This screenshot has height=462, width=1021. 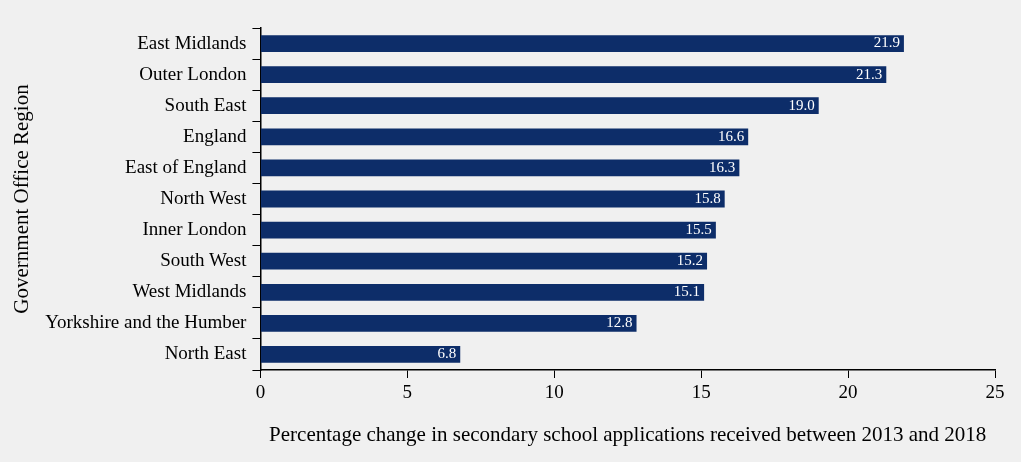 What do you see at coordinates (189, 291) in the screenshot?
I see `y-tick-label: West Midlands` at bounding box center [189, 291].